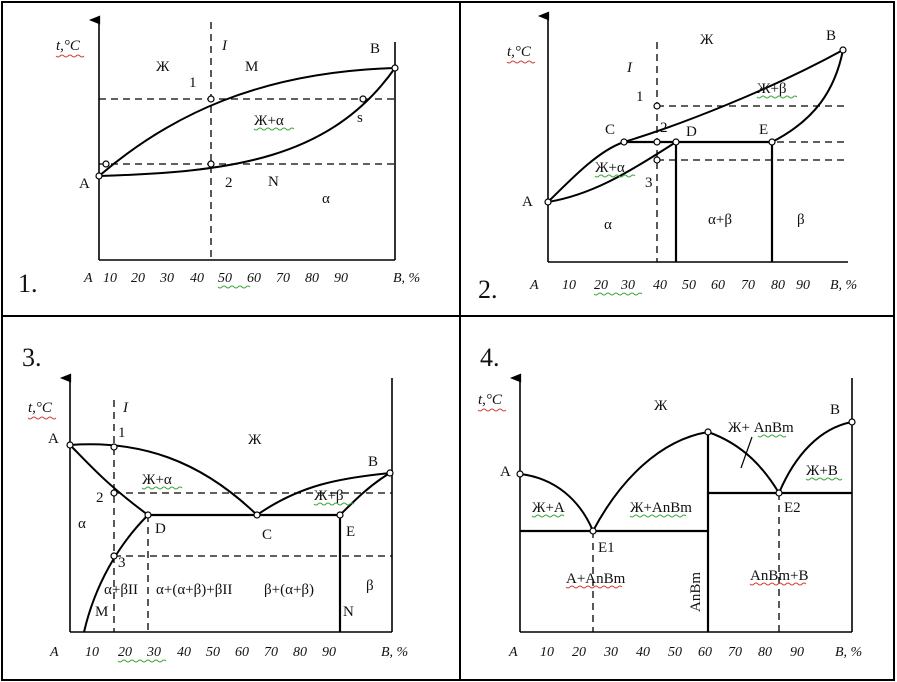  I want to click on solidus-b, so click(807, 96).